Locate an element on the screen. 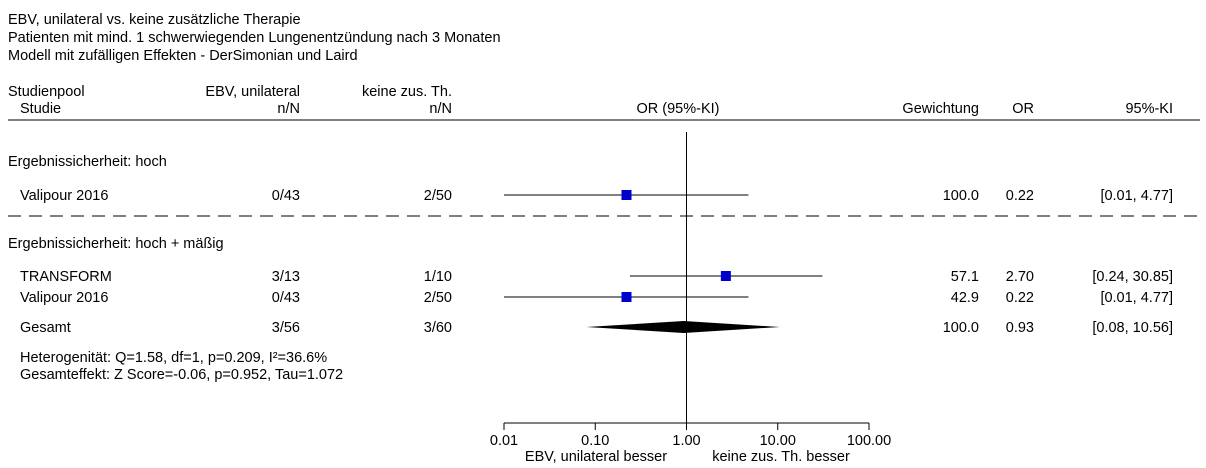 The width and height of the screenshot is (1206, 468). pooled-ci: [0.08, 10.56] is located at coordinates (1132, 328).